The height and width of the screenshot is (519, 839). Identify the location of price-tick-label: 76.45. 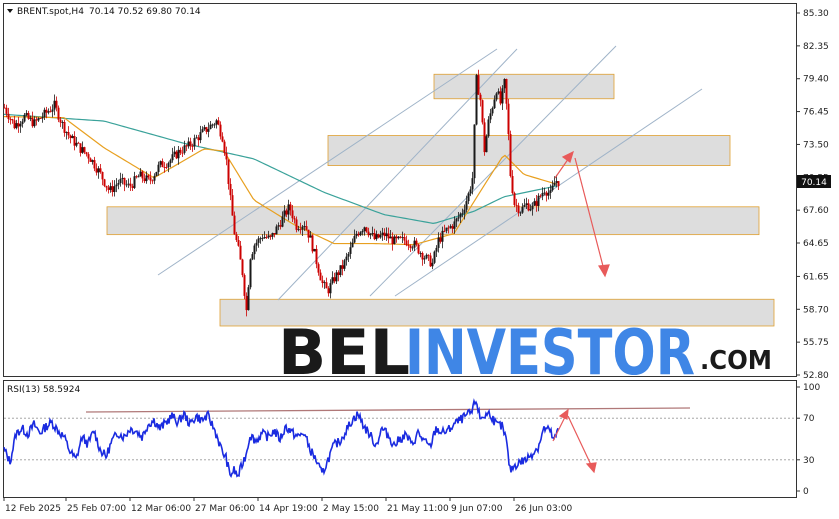
(816, 113).